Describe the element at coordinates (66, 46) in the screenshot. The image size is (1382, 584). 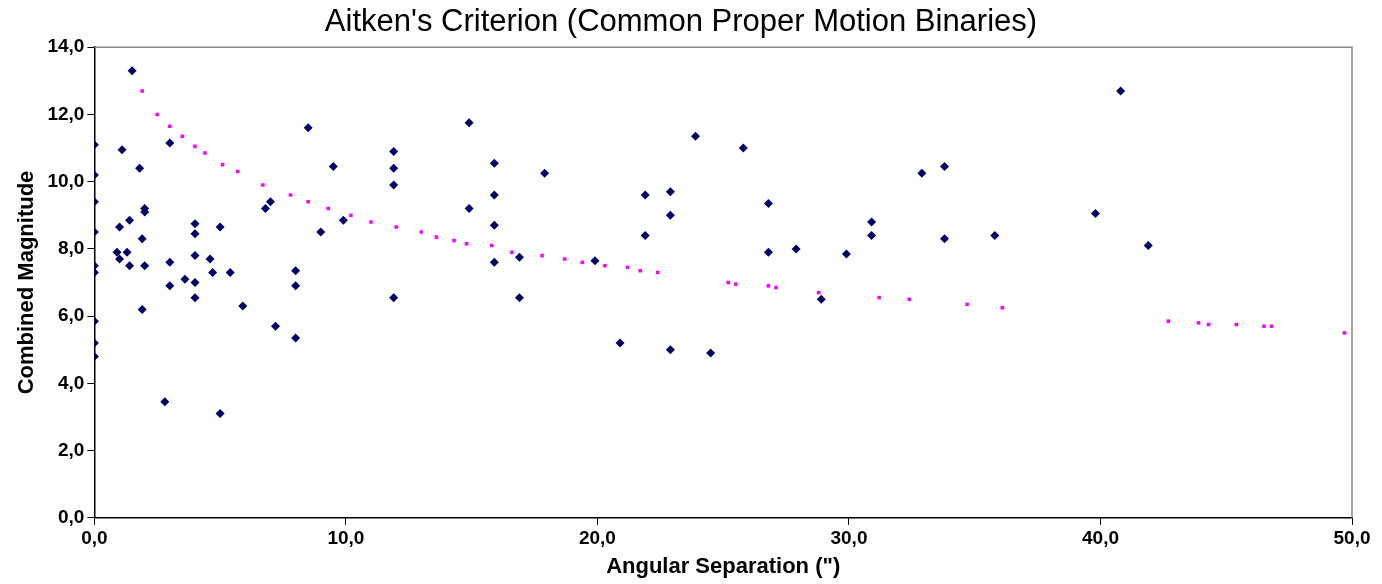
I see `y-tick-label: 14,0` at that location.